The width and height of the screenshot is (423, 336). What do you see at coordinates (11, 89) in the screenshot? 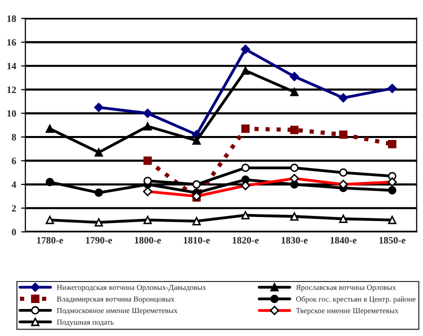
I see `y-tick-label: 12` at bounding box center [11, 89].